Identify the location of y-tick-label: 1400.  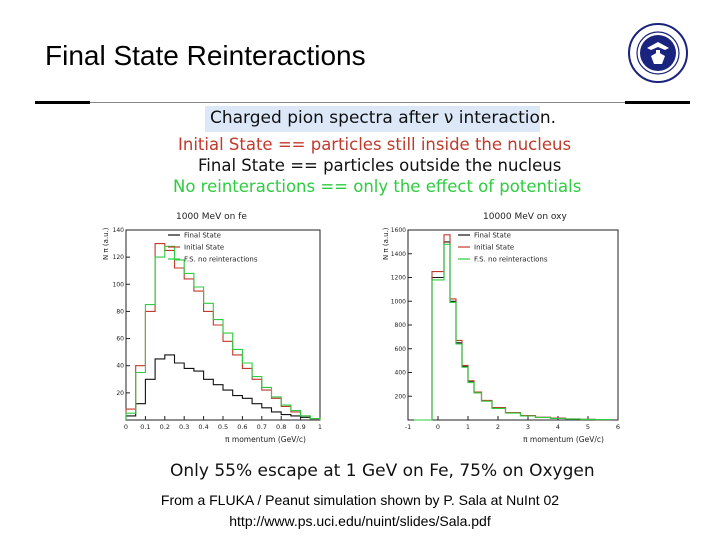
(398, 254).